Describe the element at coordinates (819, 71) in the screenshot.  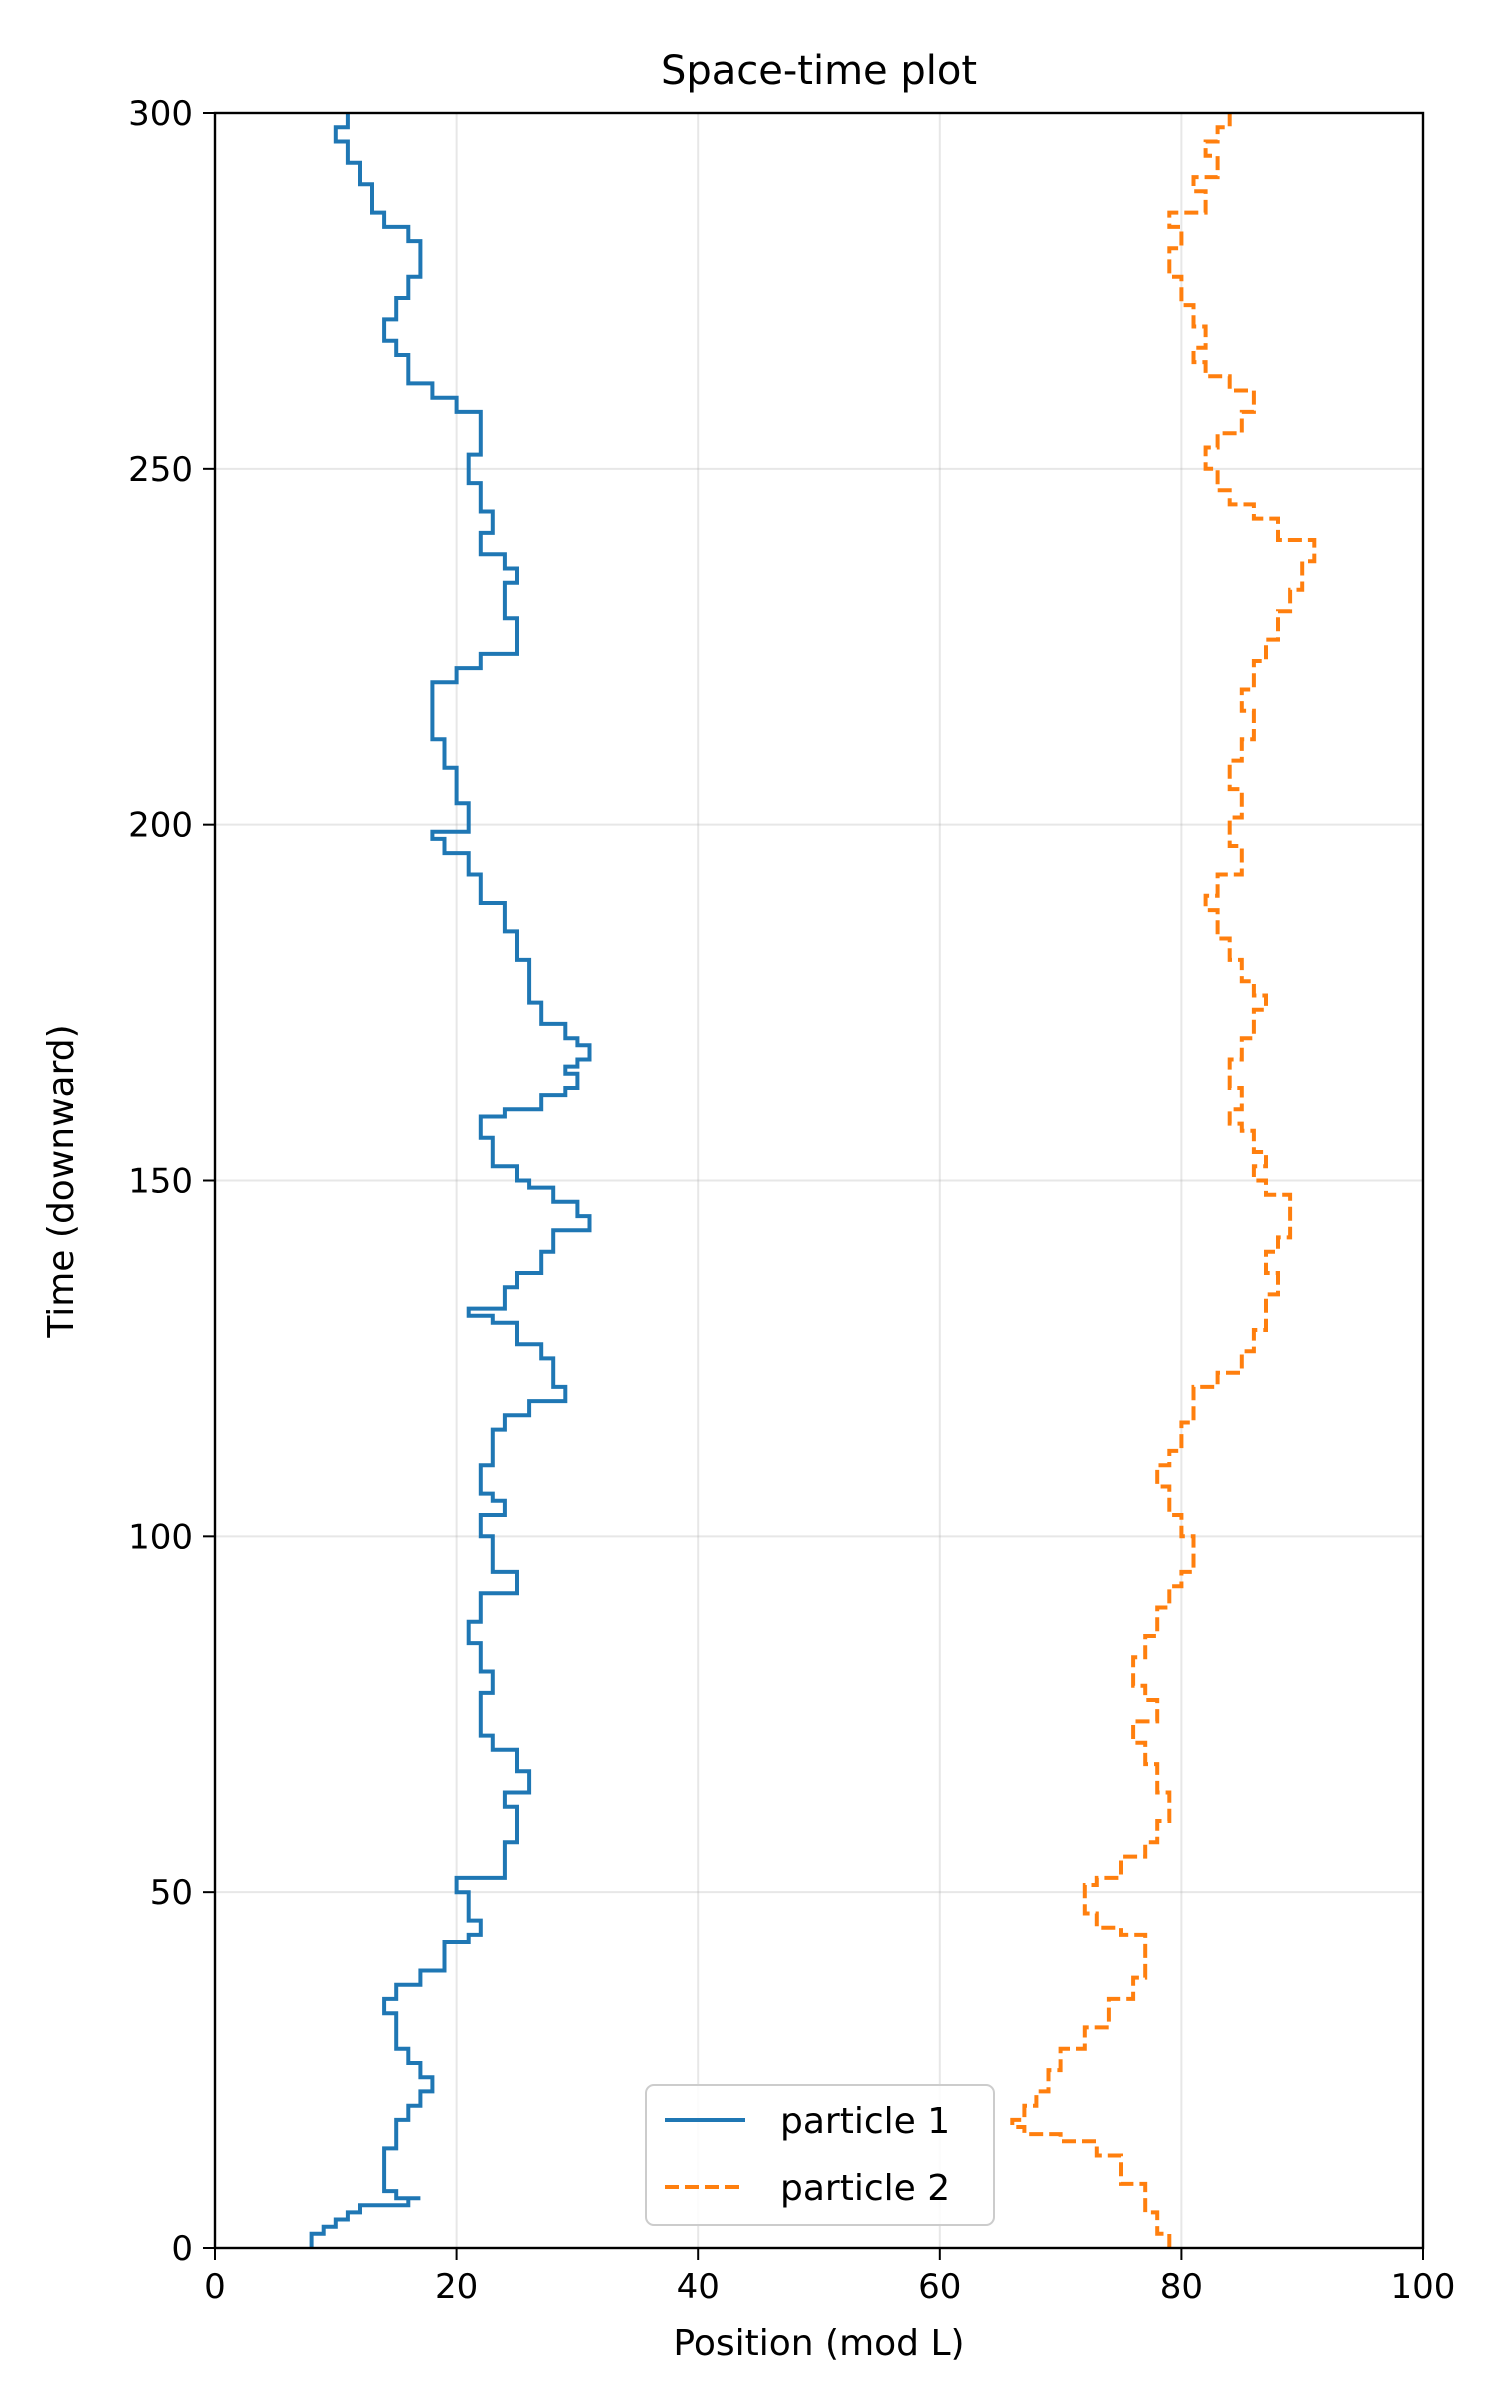
I see `chart-title: Space-time plot` at that location.